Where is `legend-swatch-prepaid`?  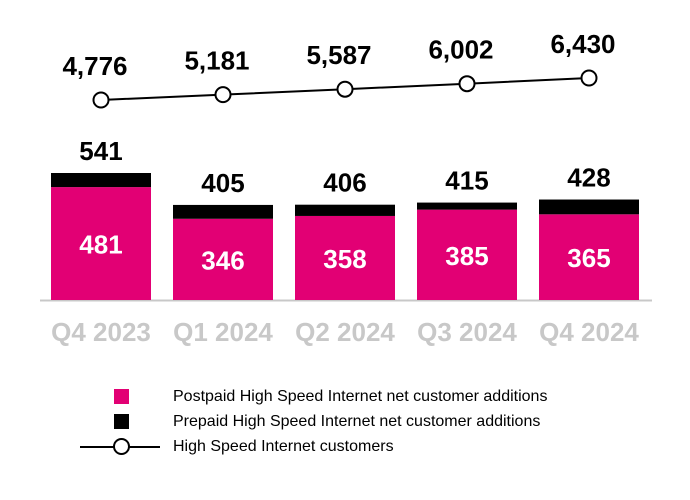 legend-swatch-prepaid is located at coordinates (121, 421).